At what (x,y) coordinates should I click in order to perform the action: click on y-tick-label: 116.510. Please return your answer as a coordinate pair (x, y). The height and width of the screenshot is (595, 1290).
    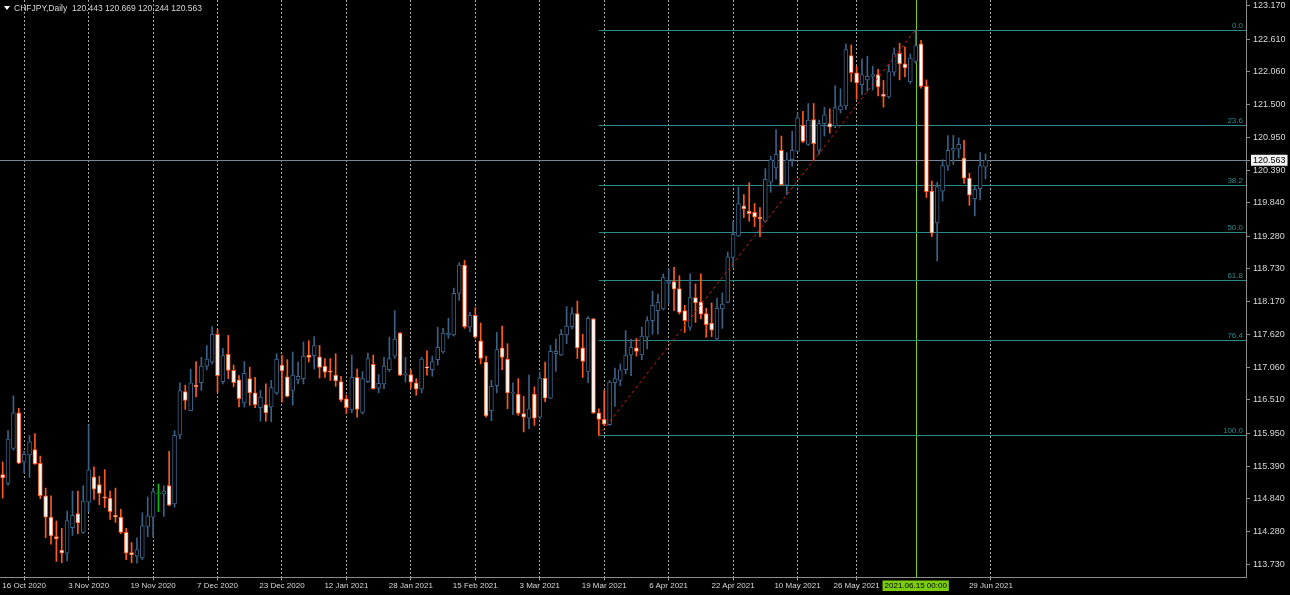
    Looking at the image, I should click on (1269, 399).